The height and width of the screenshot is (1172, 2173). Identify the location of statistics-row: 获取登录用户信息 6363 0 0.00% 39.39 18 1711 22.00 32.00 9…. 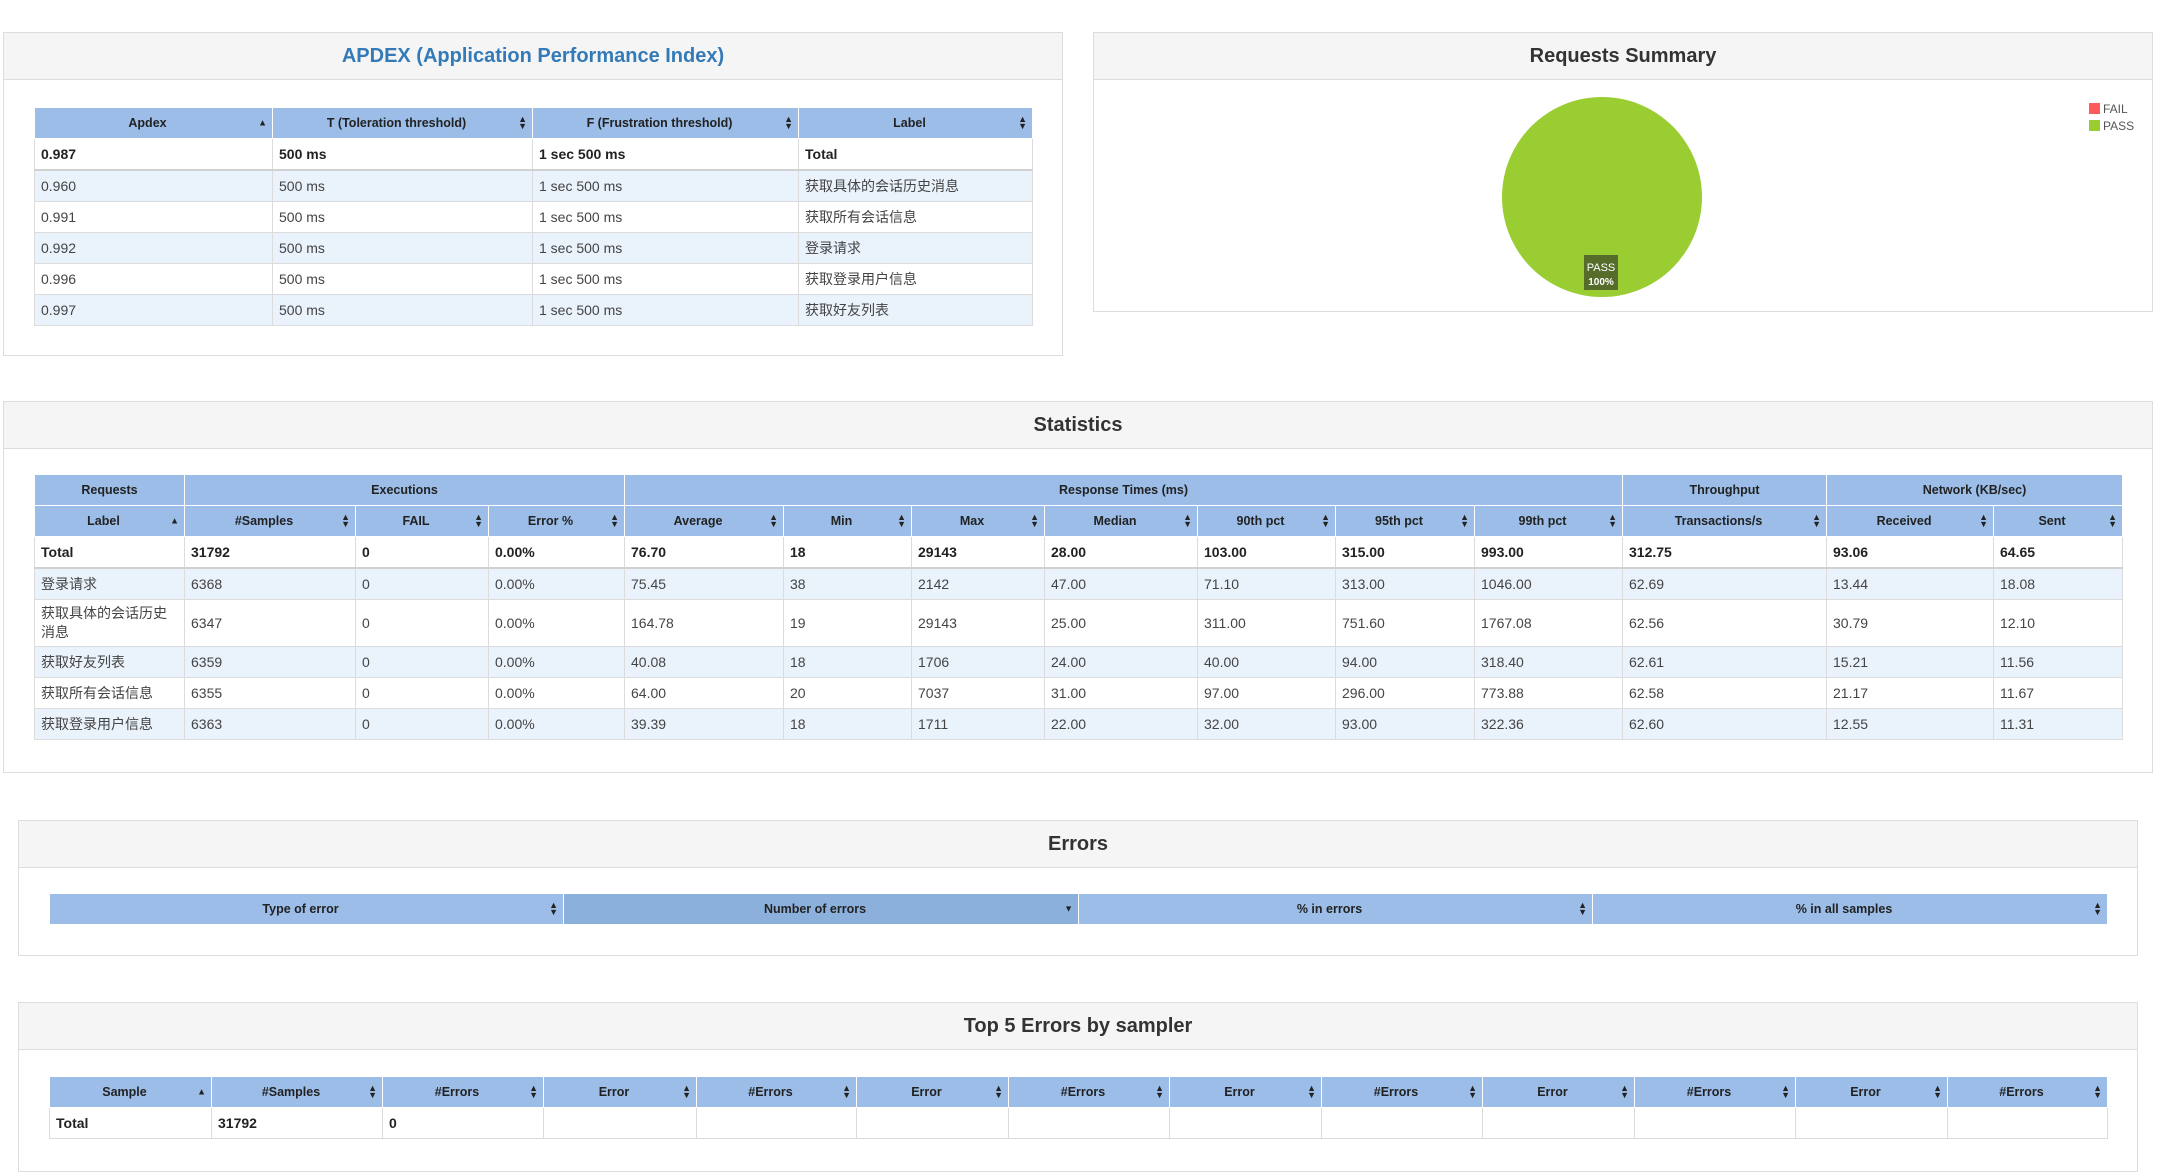
(1079, 724).